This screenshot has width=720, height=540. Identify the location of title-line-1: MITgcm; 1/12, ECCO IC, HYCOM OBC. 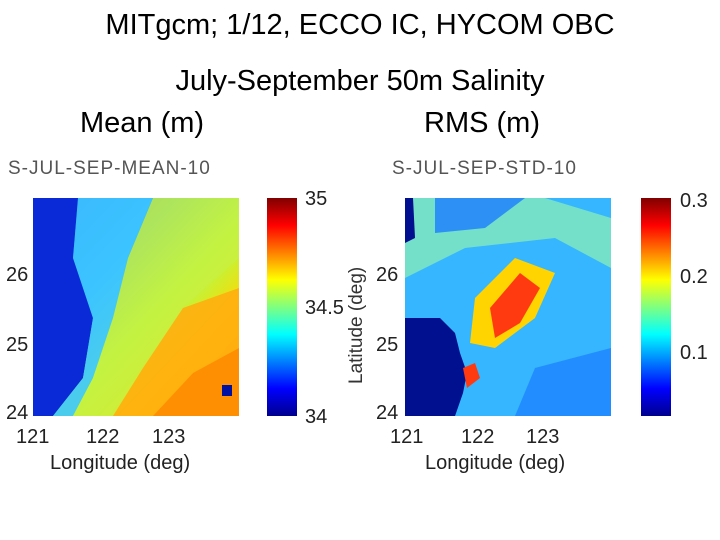
(360, 25).